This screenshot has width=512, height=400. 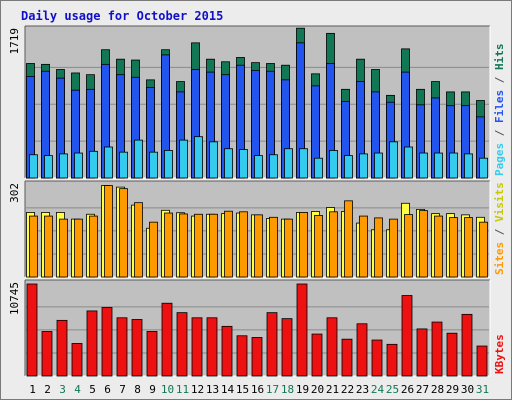 I want to click on x-label: 27, so click(x=422, y=389).